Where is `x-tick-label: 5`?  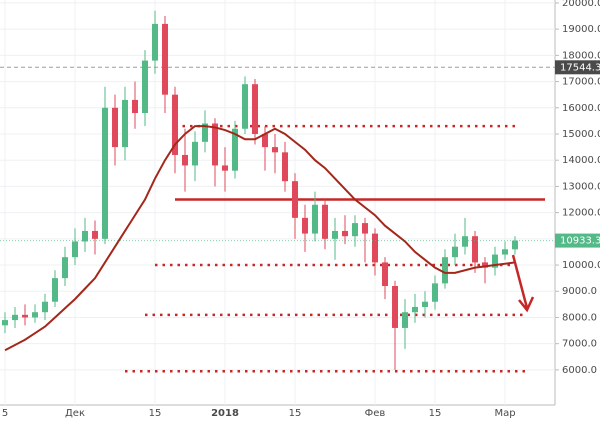 x-tick-label: 5 is located at coordinates (5, 413).